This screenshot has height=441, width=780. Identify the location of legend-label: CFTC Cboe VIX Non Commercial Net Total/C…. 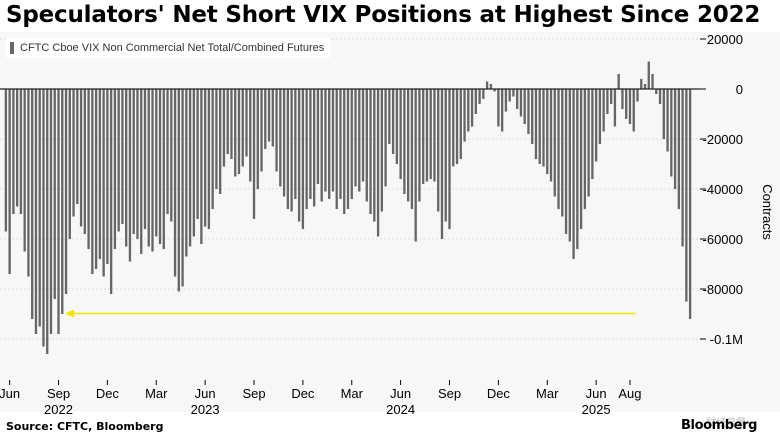
(172, 48).